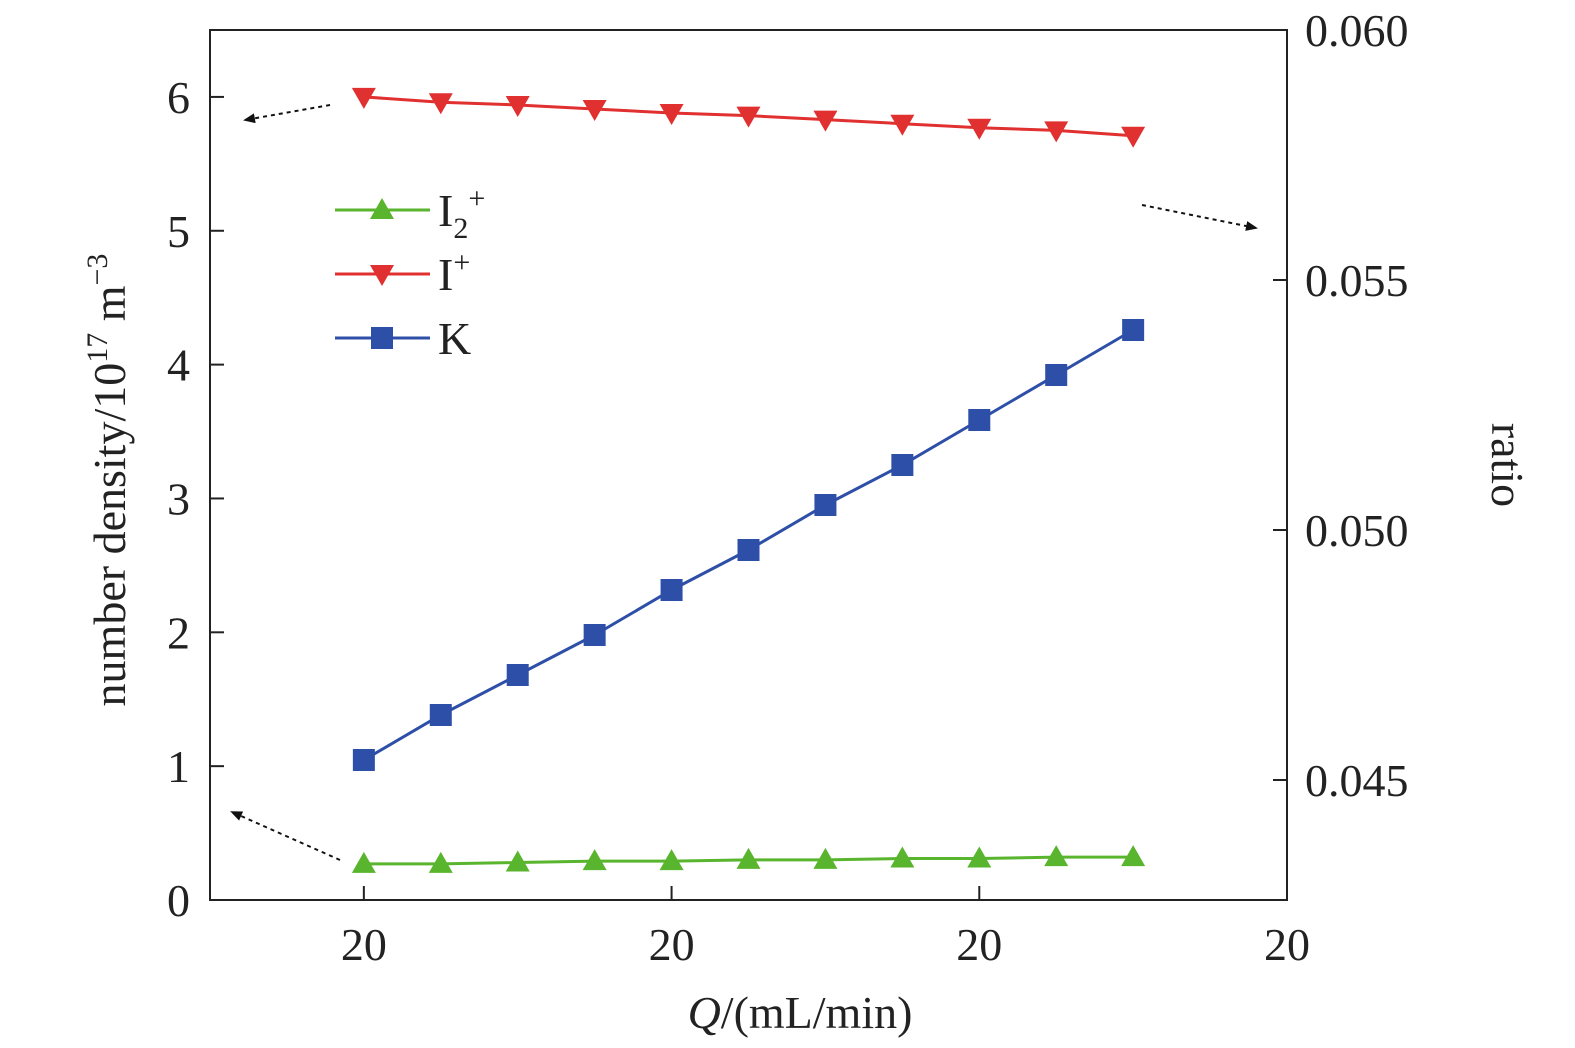  Describe the element at coordinates (825, 928) in the screenshot. I see `x-axis: 20 20 20 20` at that location.